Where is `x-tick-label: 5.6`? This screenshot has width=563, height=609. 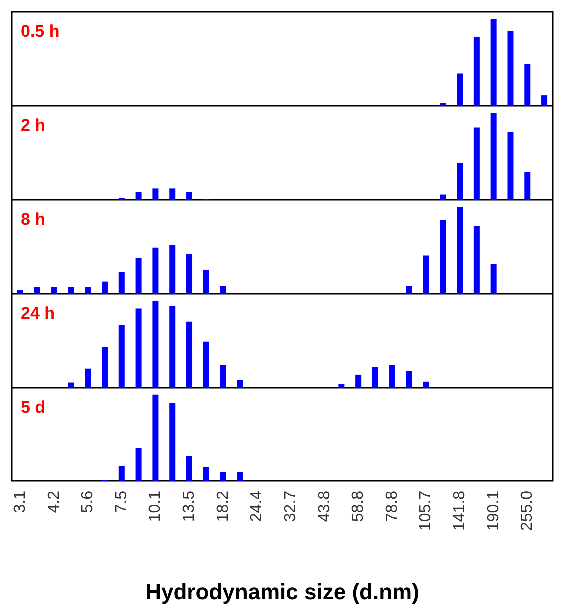
x-tick-label: 5.6 is located at coordinates (88, 502).